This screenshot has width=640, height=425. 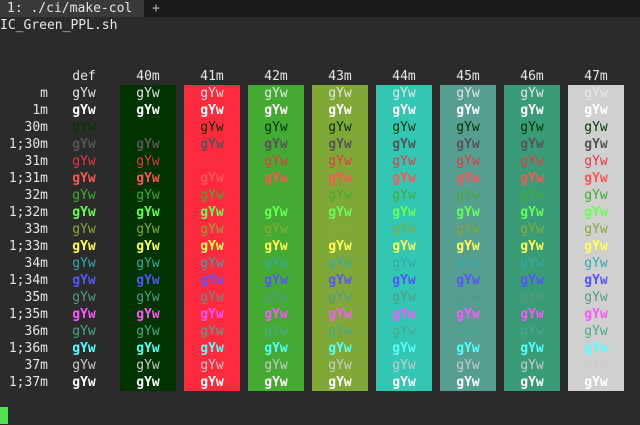 I want to click on terminal-cursor, so click(x=4, y=415).